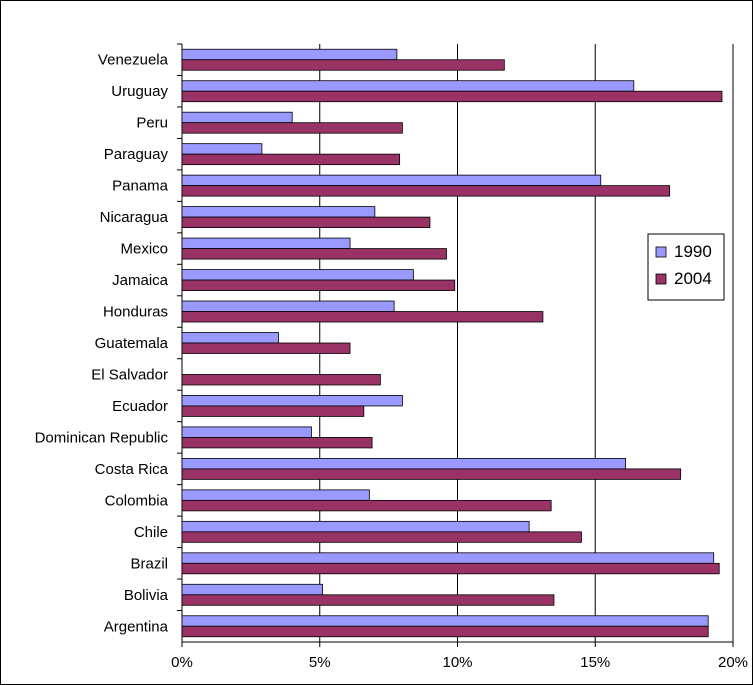 The image size is (753, 685). I want to click on category-label: El Salvador, so click(129, 374).